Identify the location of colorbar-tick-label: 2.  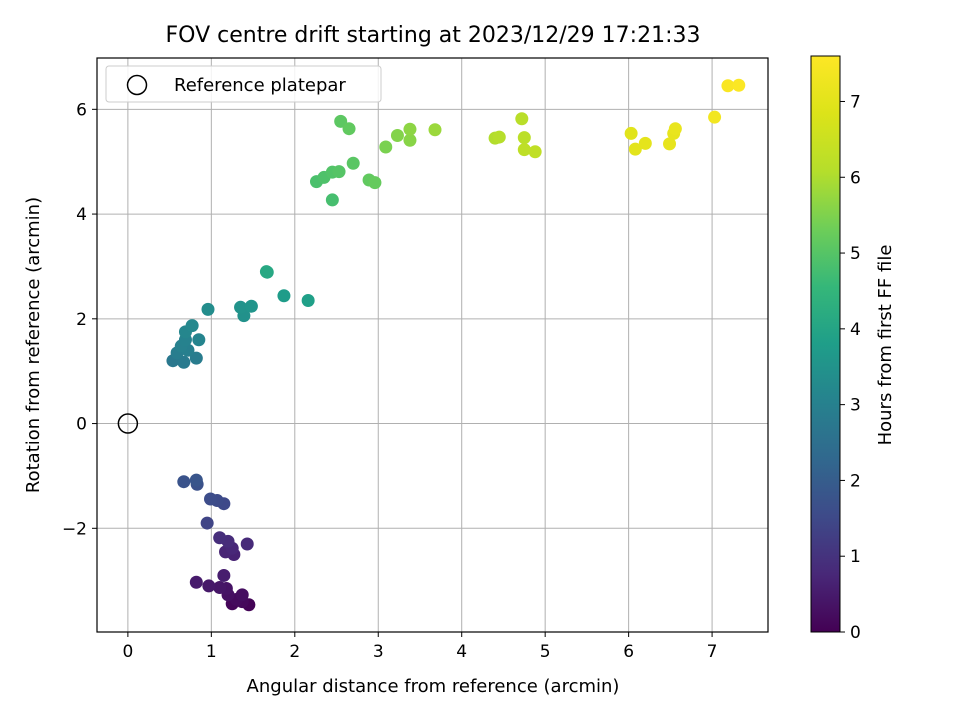
(855, 481).